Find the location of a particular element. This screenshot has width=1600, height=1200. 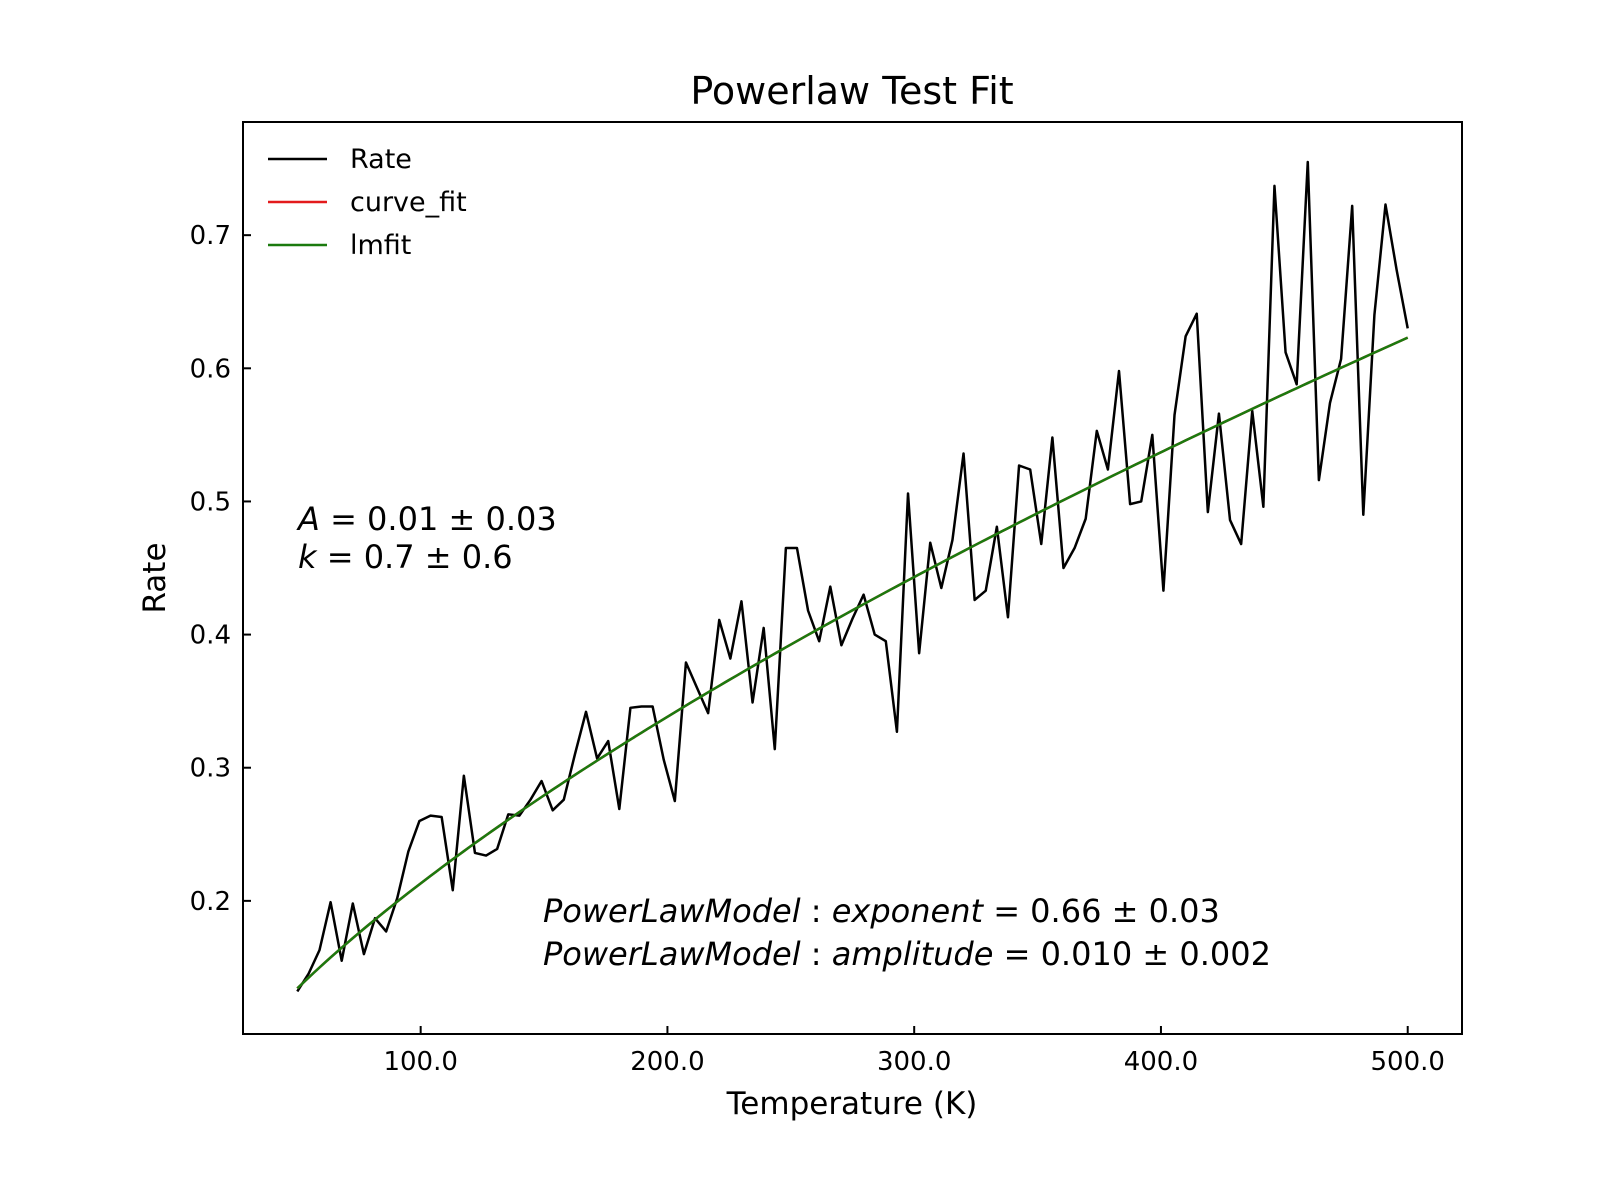

x-tick-label: 100.0 is located at coordinates (420, 1062).